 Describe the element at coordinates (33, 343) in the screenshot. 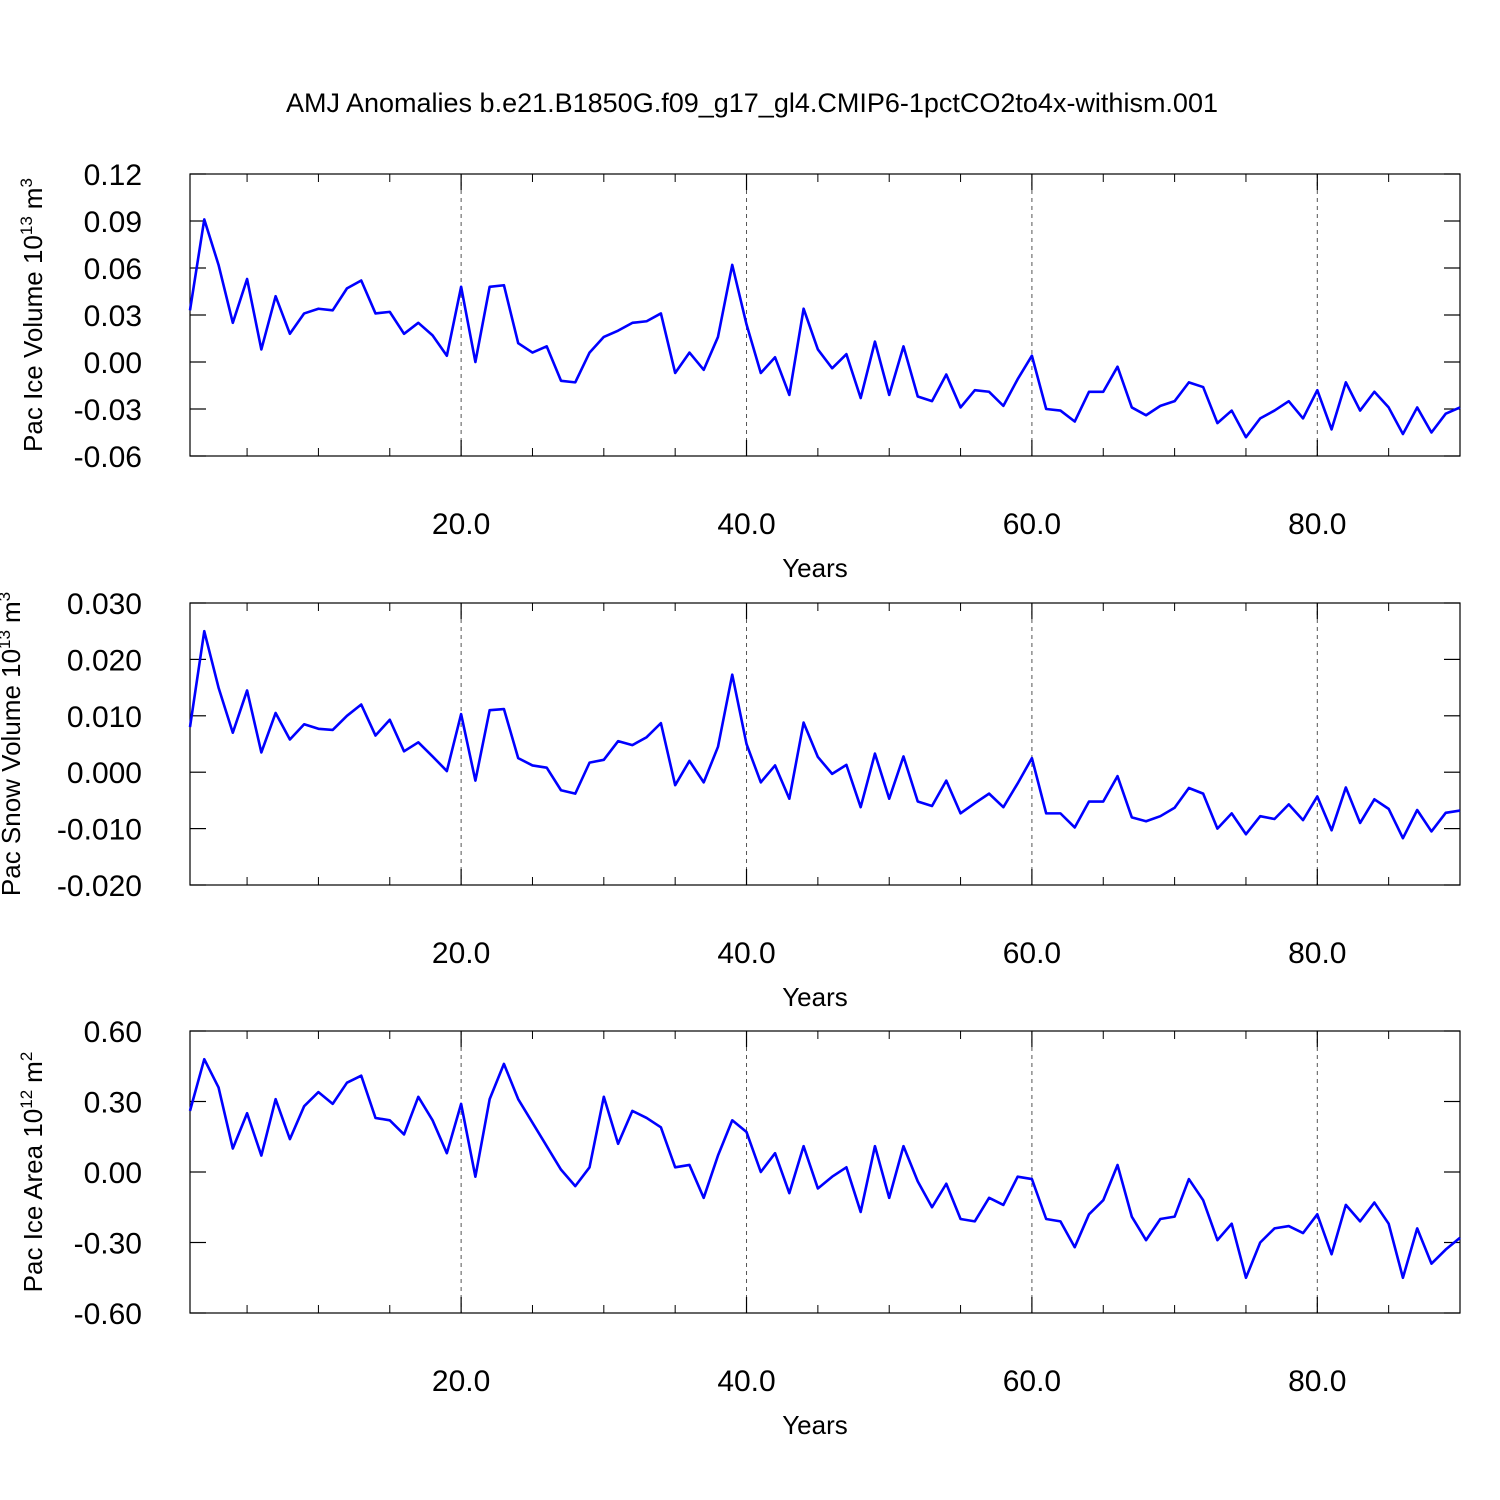

I see `y-axis-label-text: Pac Ice Volume 10` at that location.